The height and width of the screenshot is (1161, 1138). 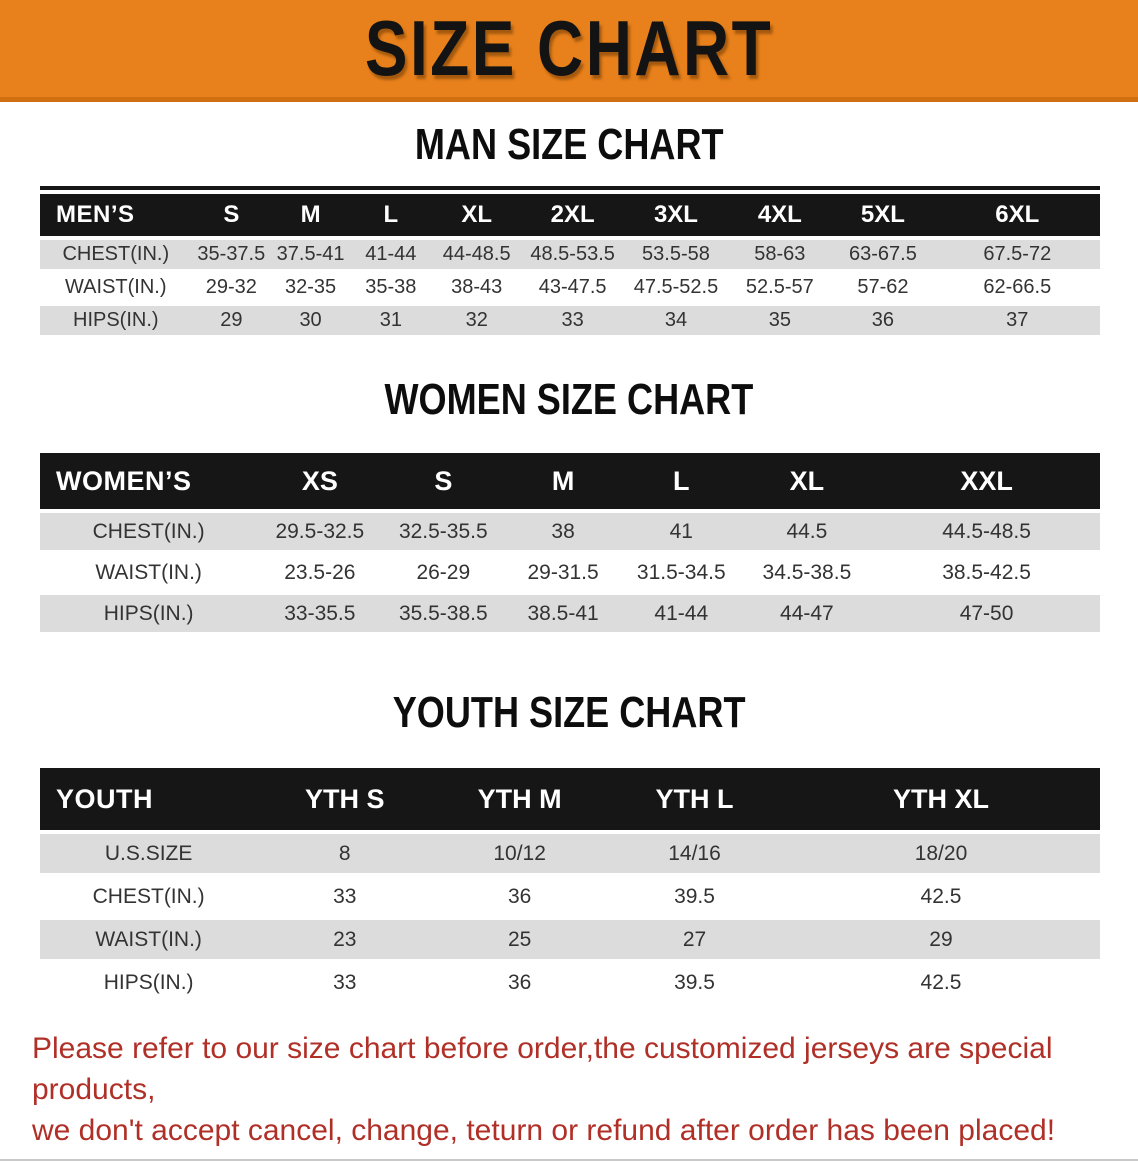 What do you see at coordinates (570, 982) in the screenshot?
I see `table-row-hips: HIPS(IN.) 33 36 39.5 42.5` at bounding box center [570, 982].